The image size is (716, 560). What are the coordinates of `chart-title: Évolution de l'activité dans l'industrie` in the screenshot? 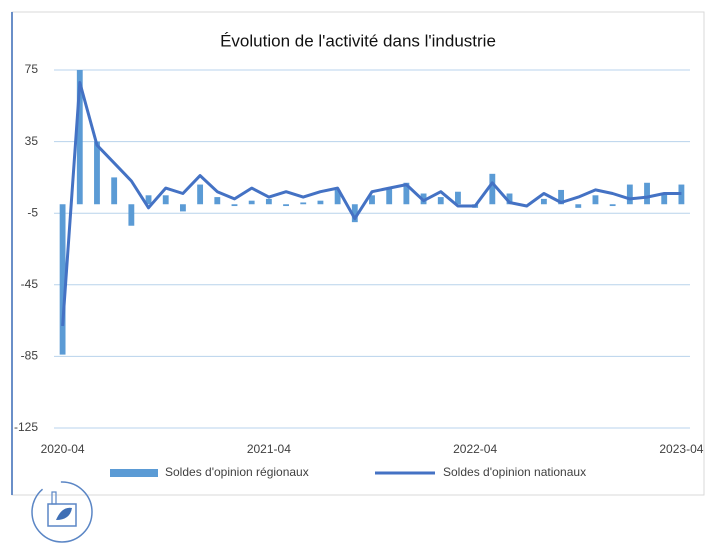 It's located at (358, 40).